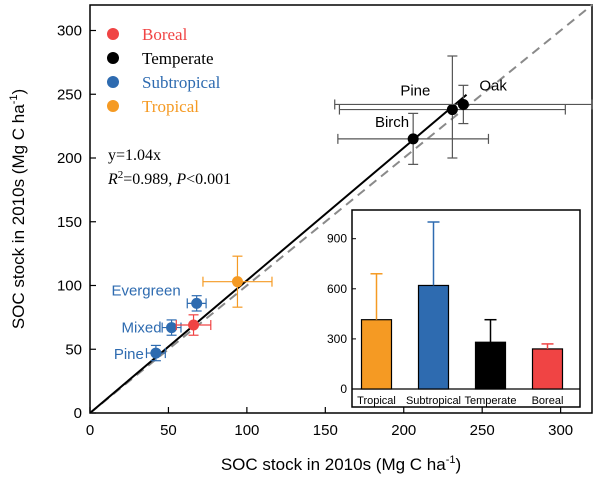 This screenshot has width=600, height=480. Describe the element at coordinates (560, 430) in the screenshot. I see `x-tick-label: 300` at that location.